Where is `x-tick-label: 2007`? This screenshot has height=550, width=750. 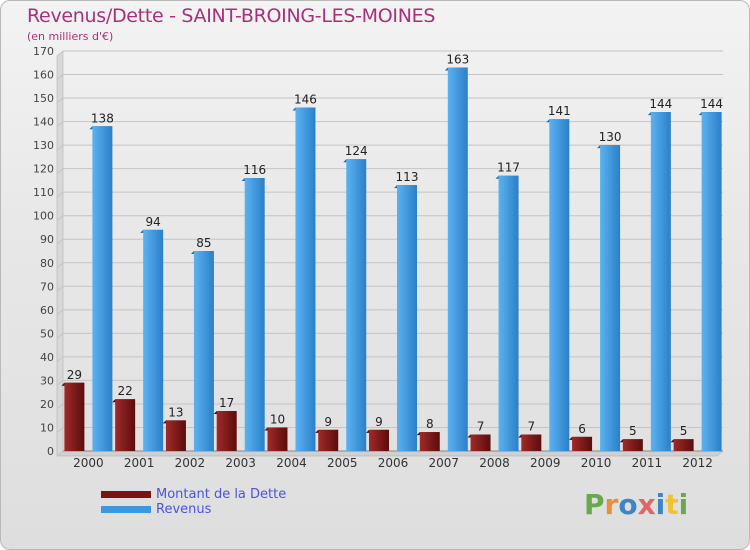 x-tick-label: 2007 is located at coordinates (443, 463).